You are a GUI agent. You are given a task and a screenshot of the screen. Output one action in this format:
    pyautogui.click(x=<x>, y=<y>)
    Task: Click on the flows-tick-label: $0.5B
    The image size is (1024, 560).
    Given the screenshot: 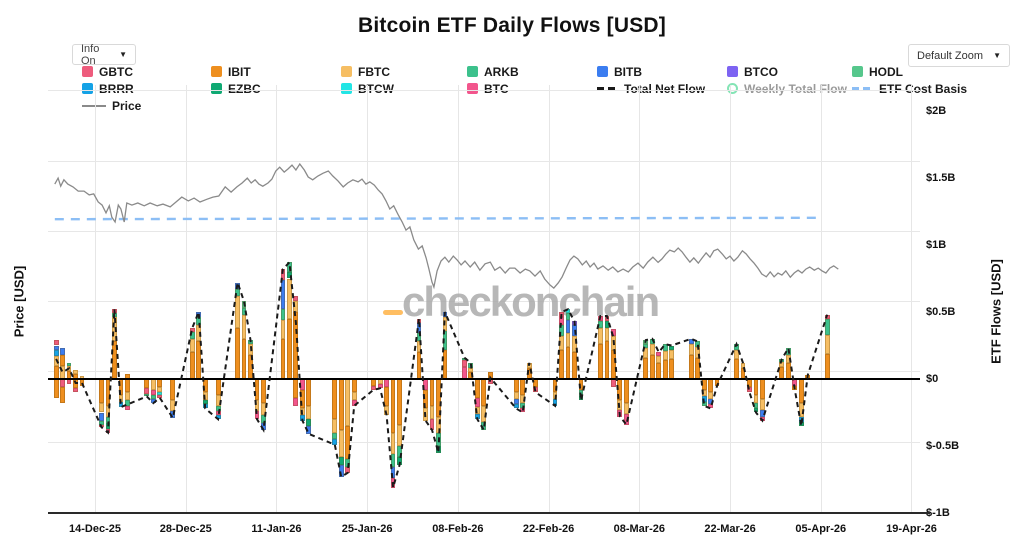 What is the action you would take?
    pyautogui.click(x=941, y=311)
    